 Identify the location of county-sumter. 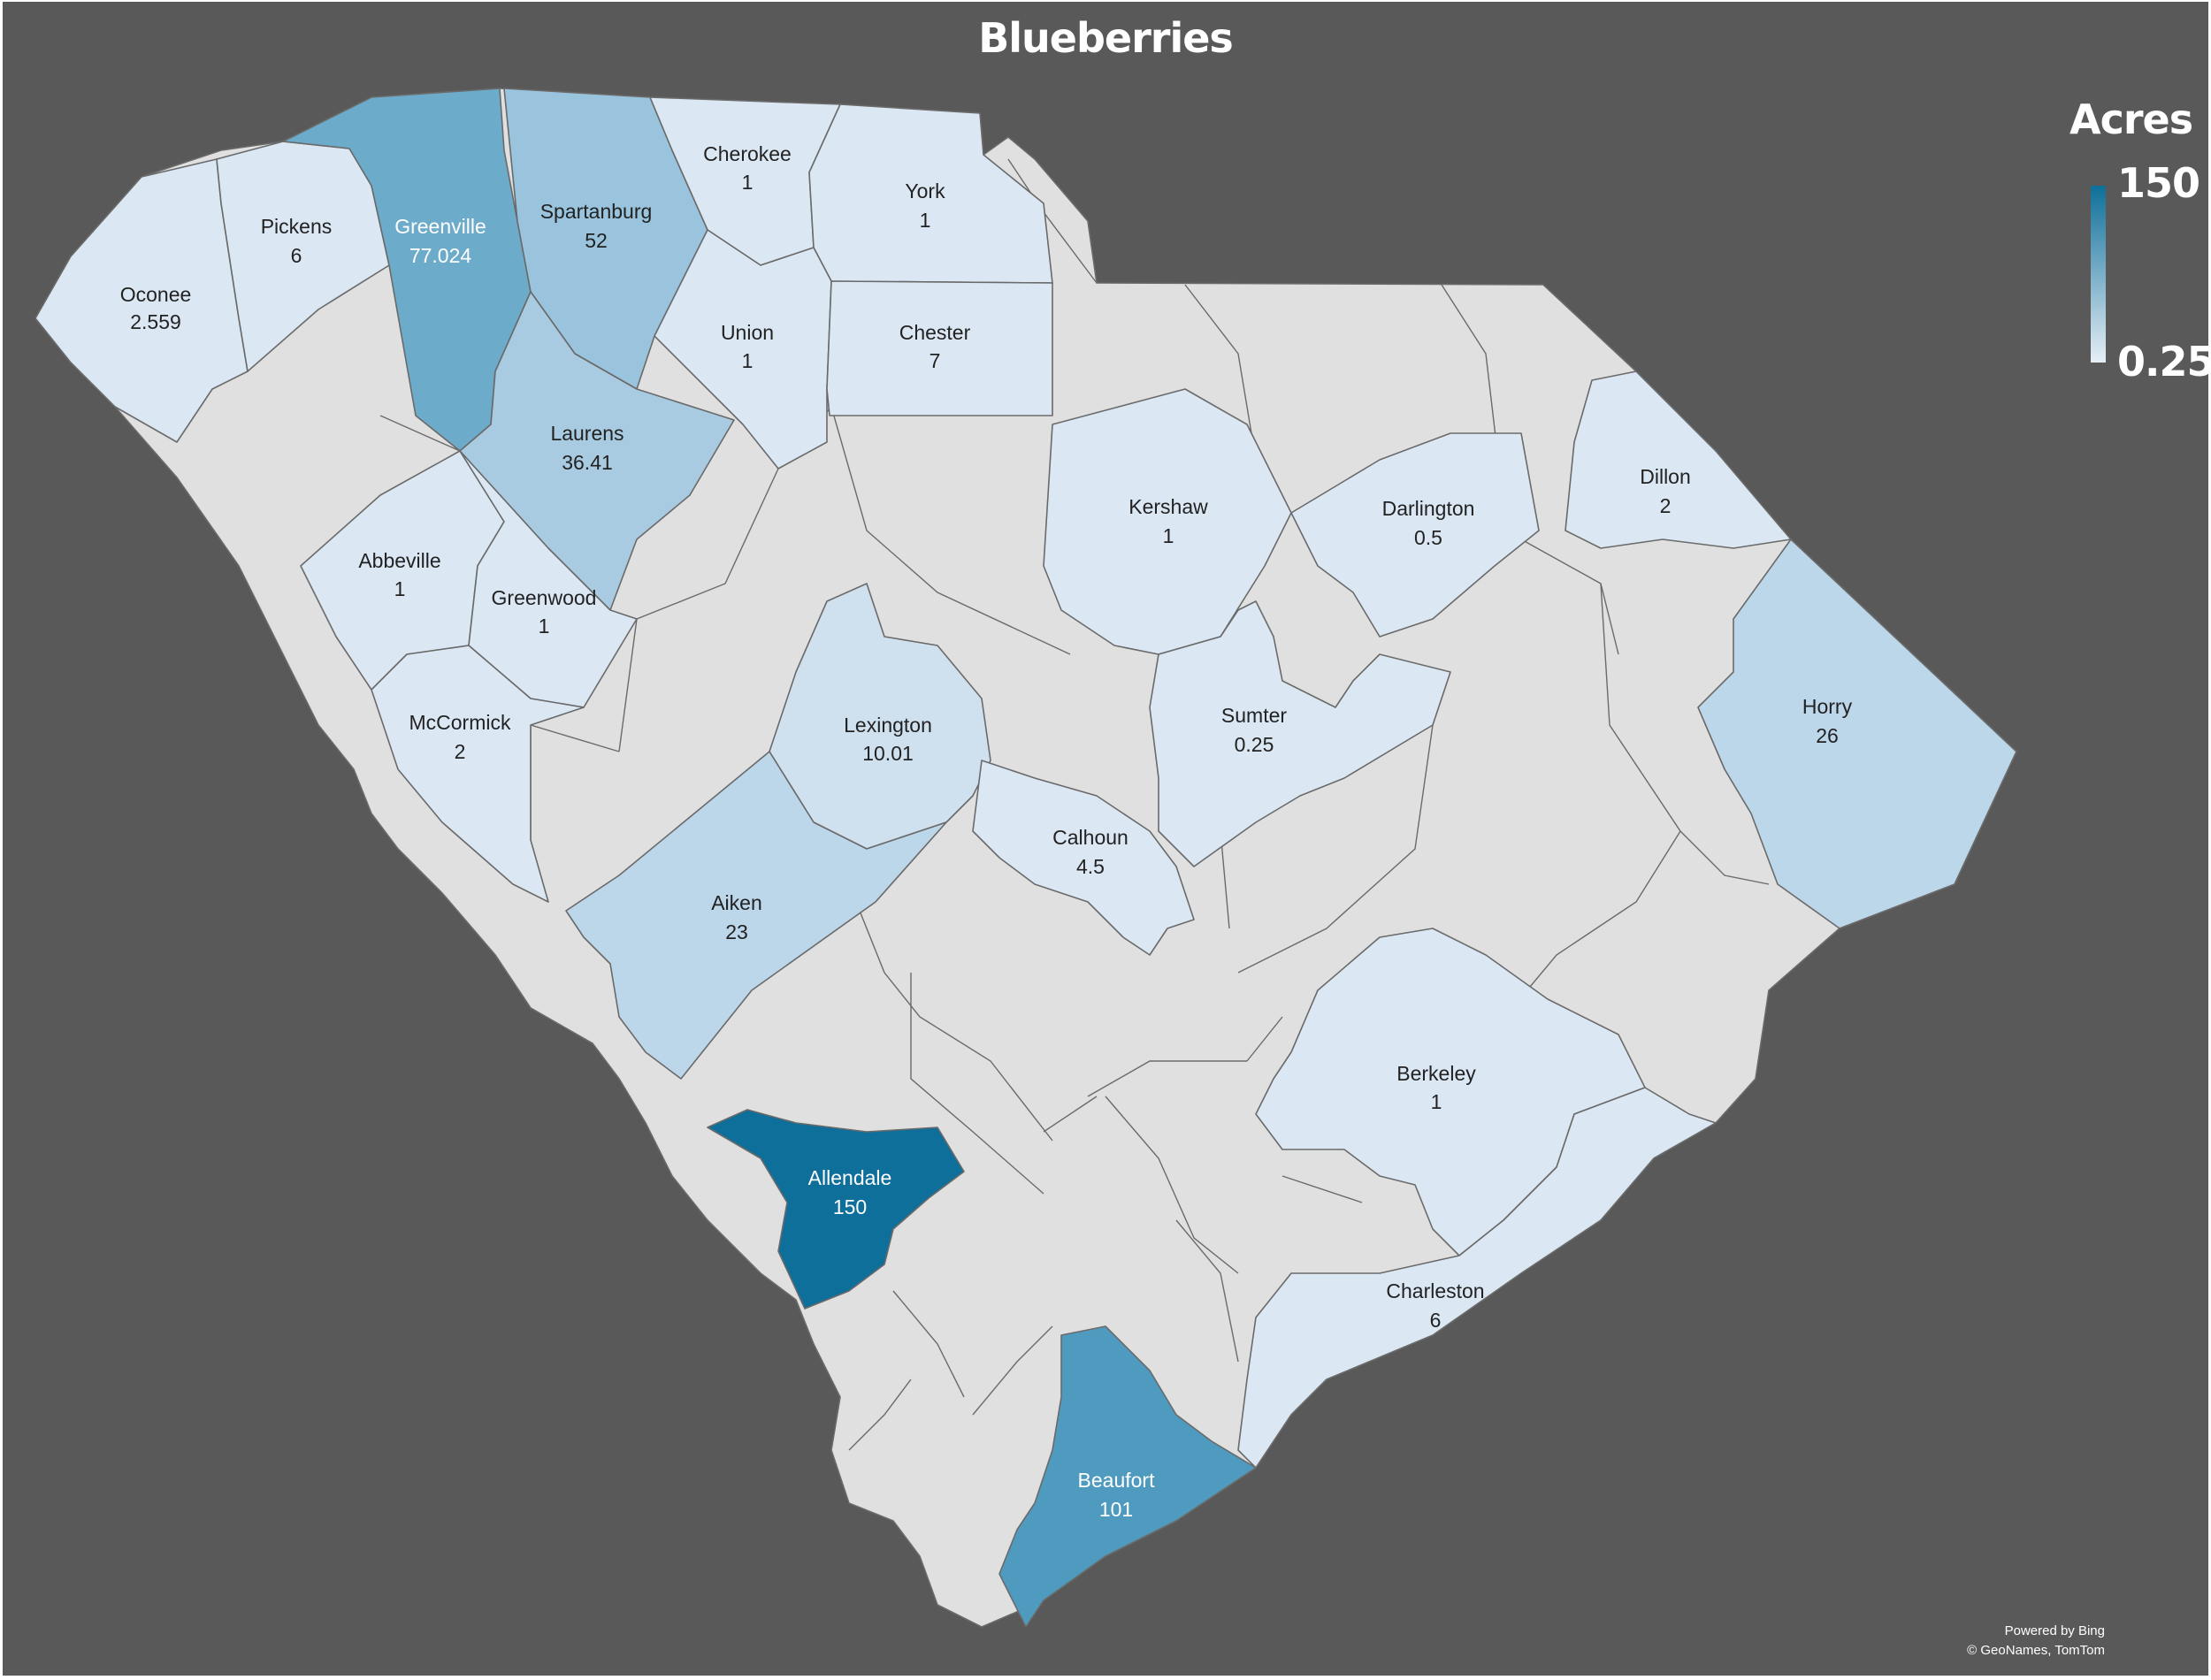
(1300, 733).